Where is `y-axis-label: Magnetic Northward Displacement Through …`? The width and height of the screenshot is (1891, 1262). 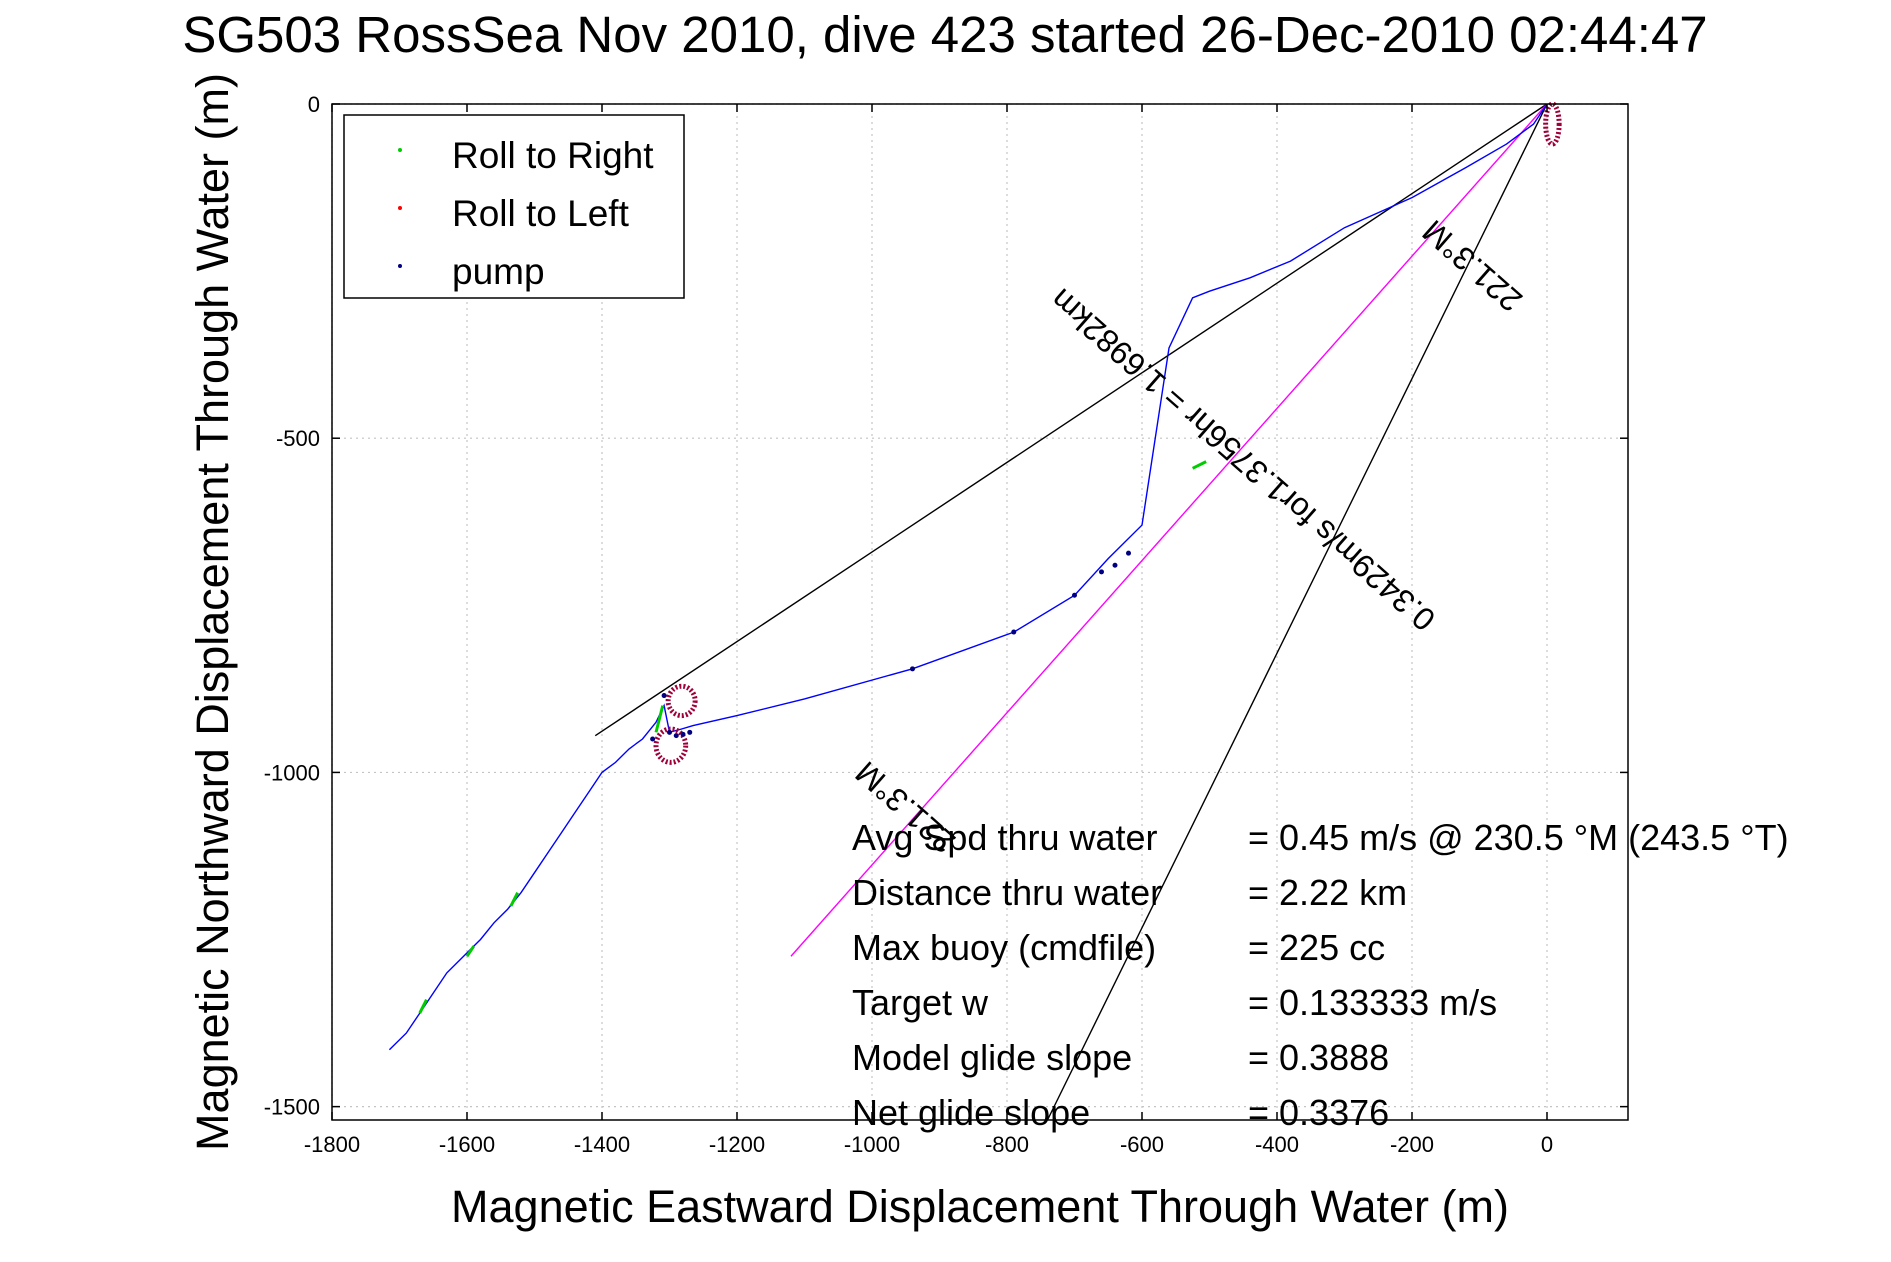
y-axis-label: Magnetic Northward Displacement Through … is located at coordinates (212, 612).